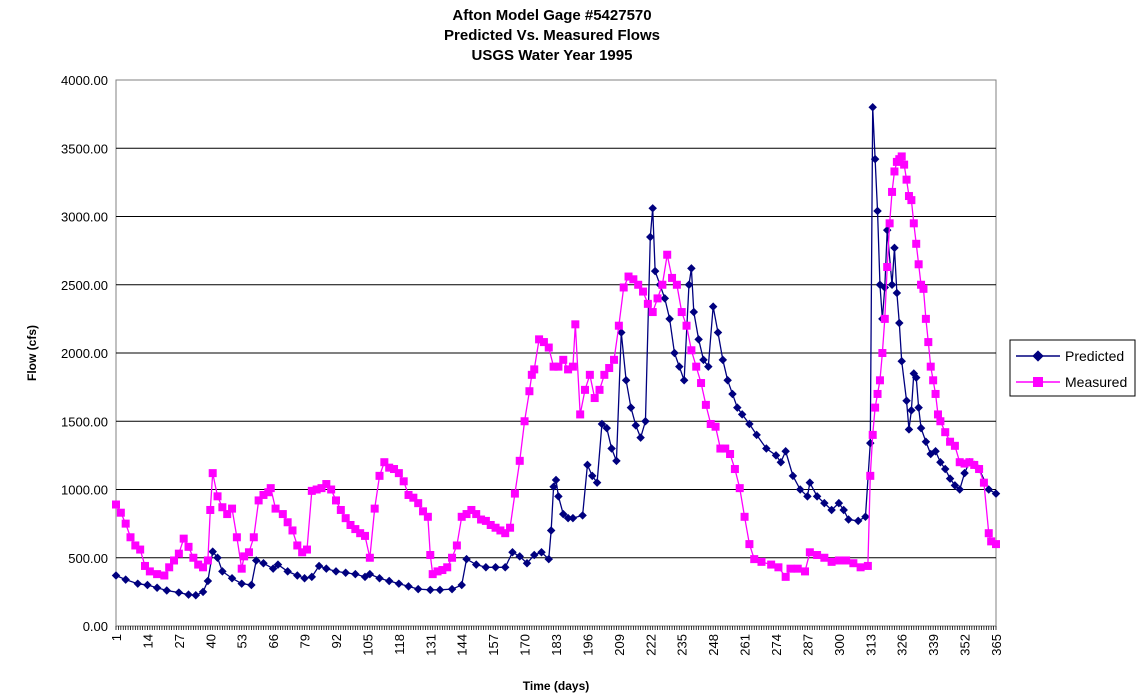 The image size is (1137, 698). I want to click on x-tick-label: 105, so click(367, 645).